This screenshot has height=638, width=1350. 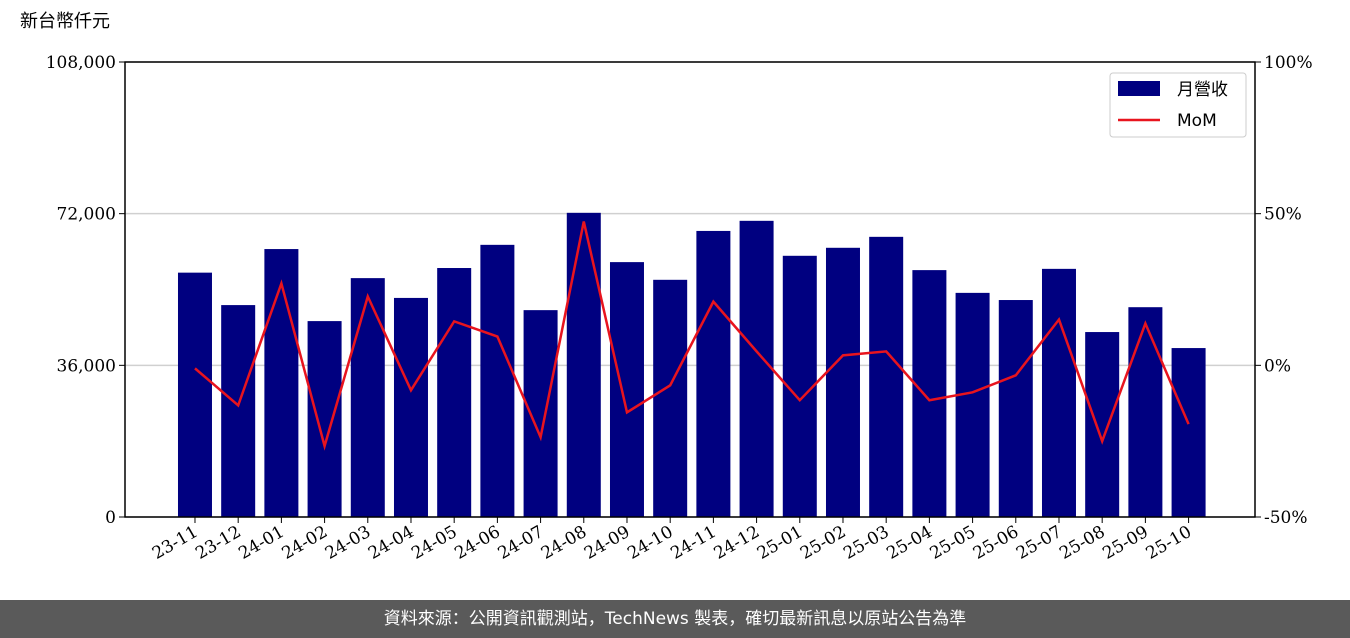 I want to click on y-axis-label: 新台幣仟元, so click(x=65, y=21).